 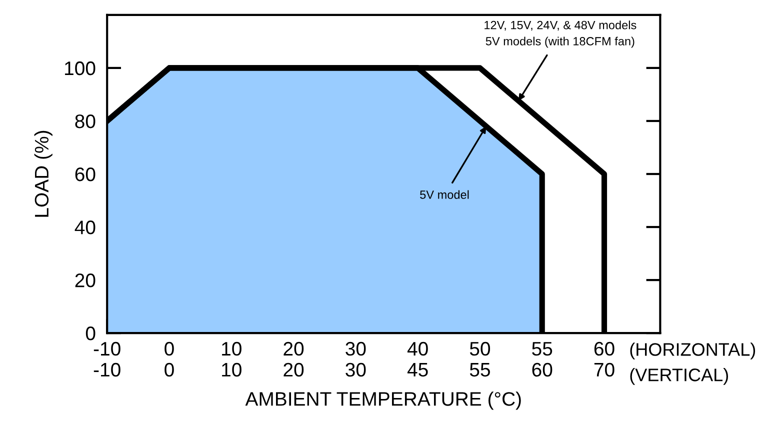 I want to click on text: (VERTICAL), so click(x=679, y=376).